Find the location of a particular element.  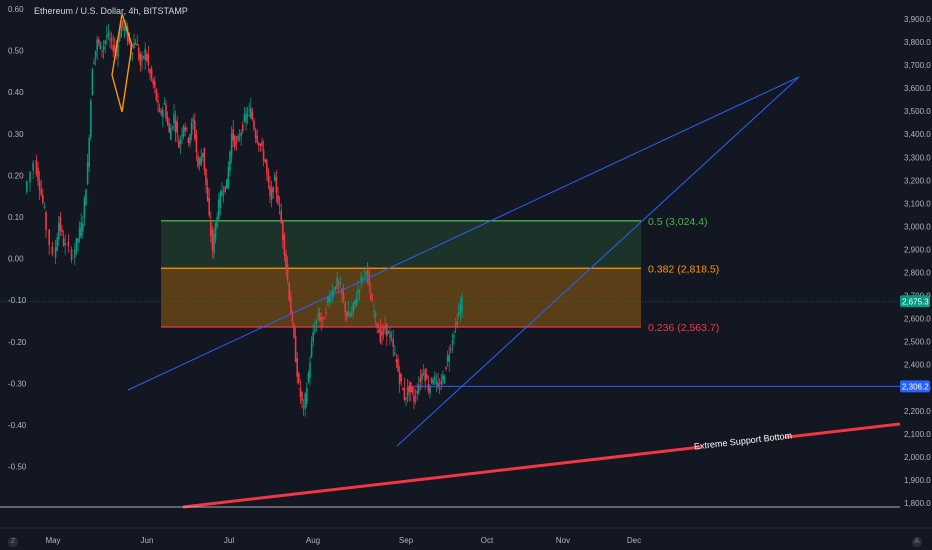

tradingview-logo-icon: Z is located at coordinates (13, 542).